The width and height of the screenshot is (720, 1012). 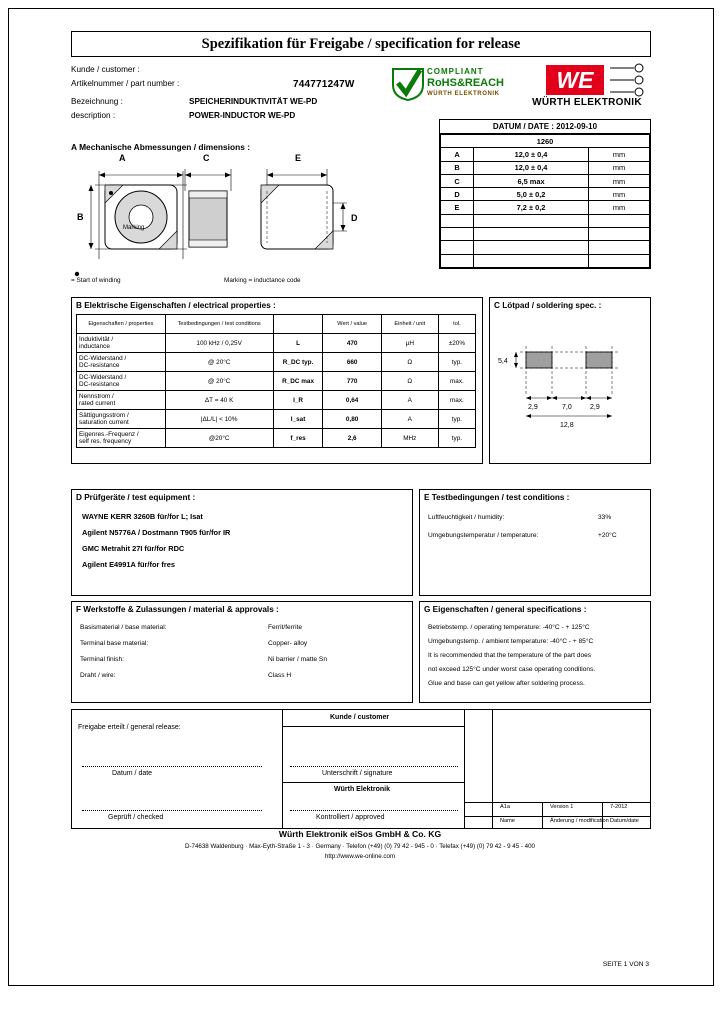 I want to click on mechanical-drawing: A B Marking C, so click(x=255, y=218).